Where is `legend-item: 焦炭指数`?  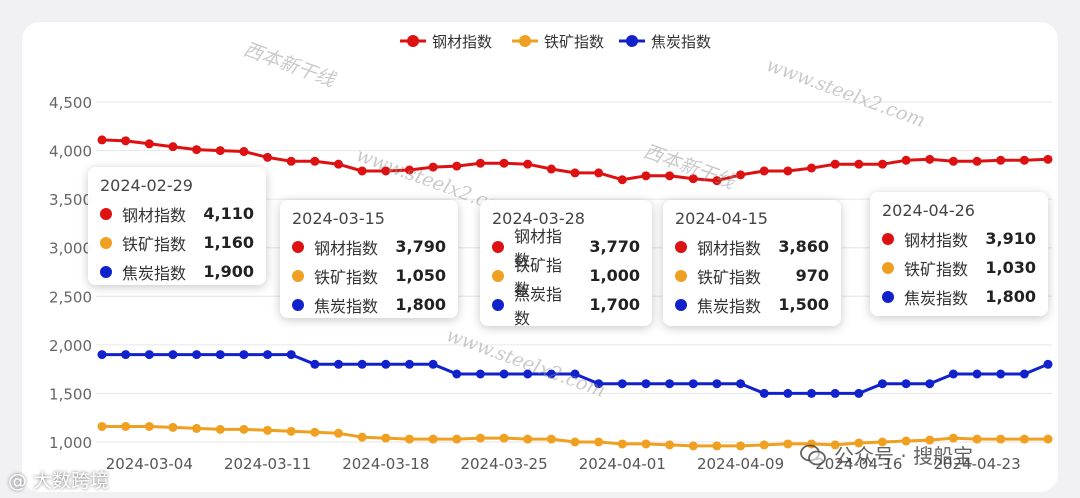
legend-item: 焦炭指数 is located at coordinates (665, 42).